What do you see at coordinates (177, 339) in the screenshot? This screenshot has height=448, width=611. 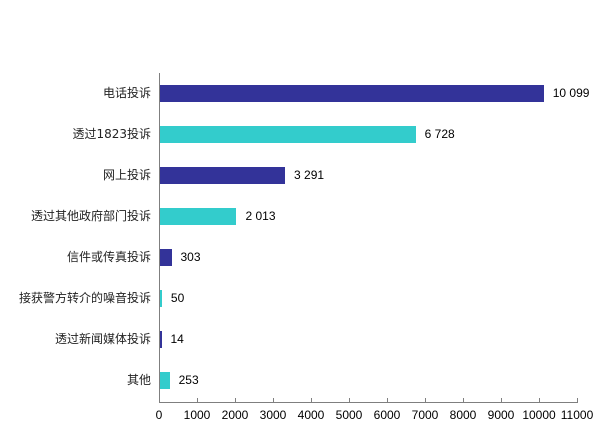 I see `value-label: 14` at bounding box center [177, 339].